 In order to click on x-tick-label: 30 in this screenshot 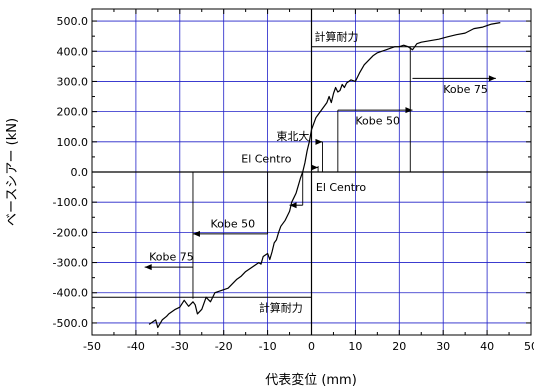, I will do `click(443, 346)`.